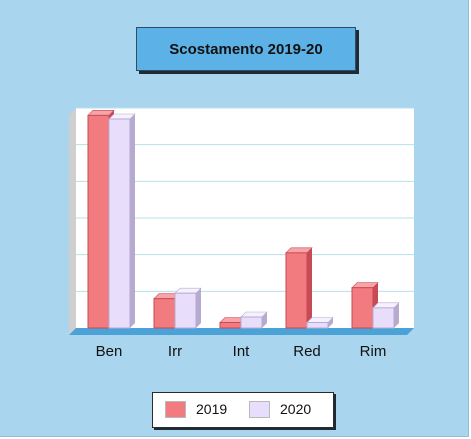 Image resolution: width=471 pixels, height=439 pixels. I want to click on bar-ben-2020, so click(122, 221).